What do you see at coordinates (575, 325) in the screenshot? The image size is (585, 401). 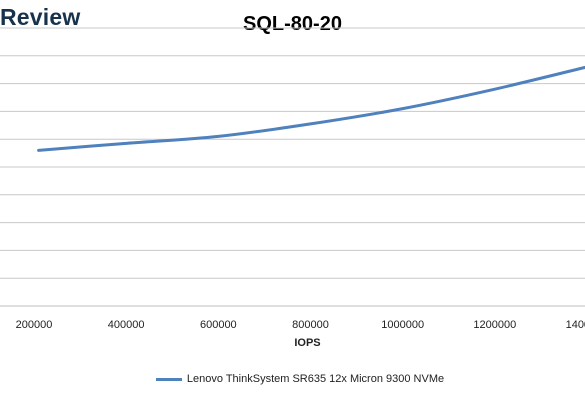 I see `x-tick-label: 1400000` at bounding box center [575, 325].